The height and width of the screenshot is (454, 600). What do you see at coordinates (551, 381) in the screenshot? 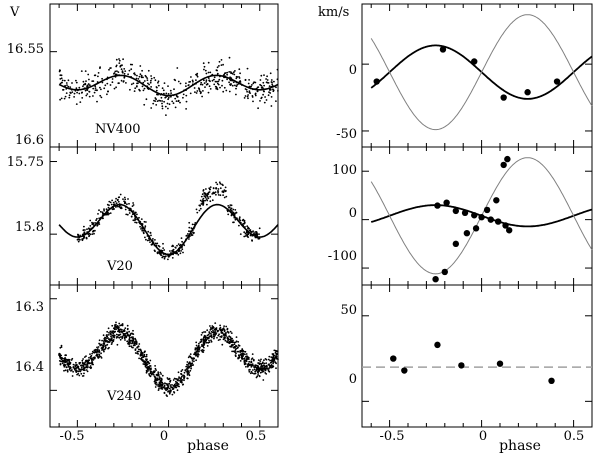
I see `systemic-velocity-point` at bounding box center [551, 381].